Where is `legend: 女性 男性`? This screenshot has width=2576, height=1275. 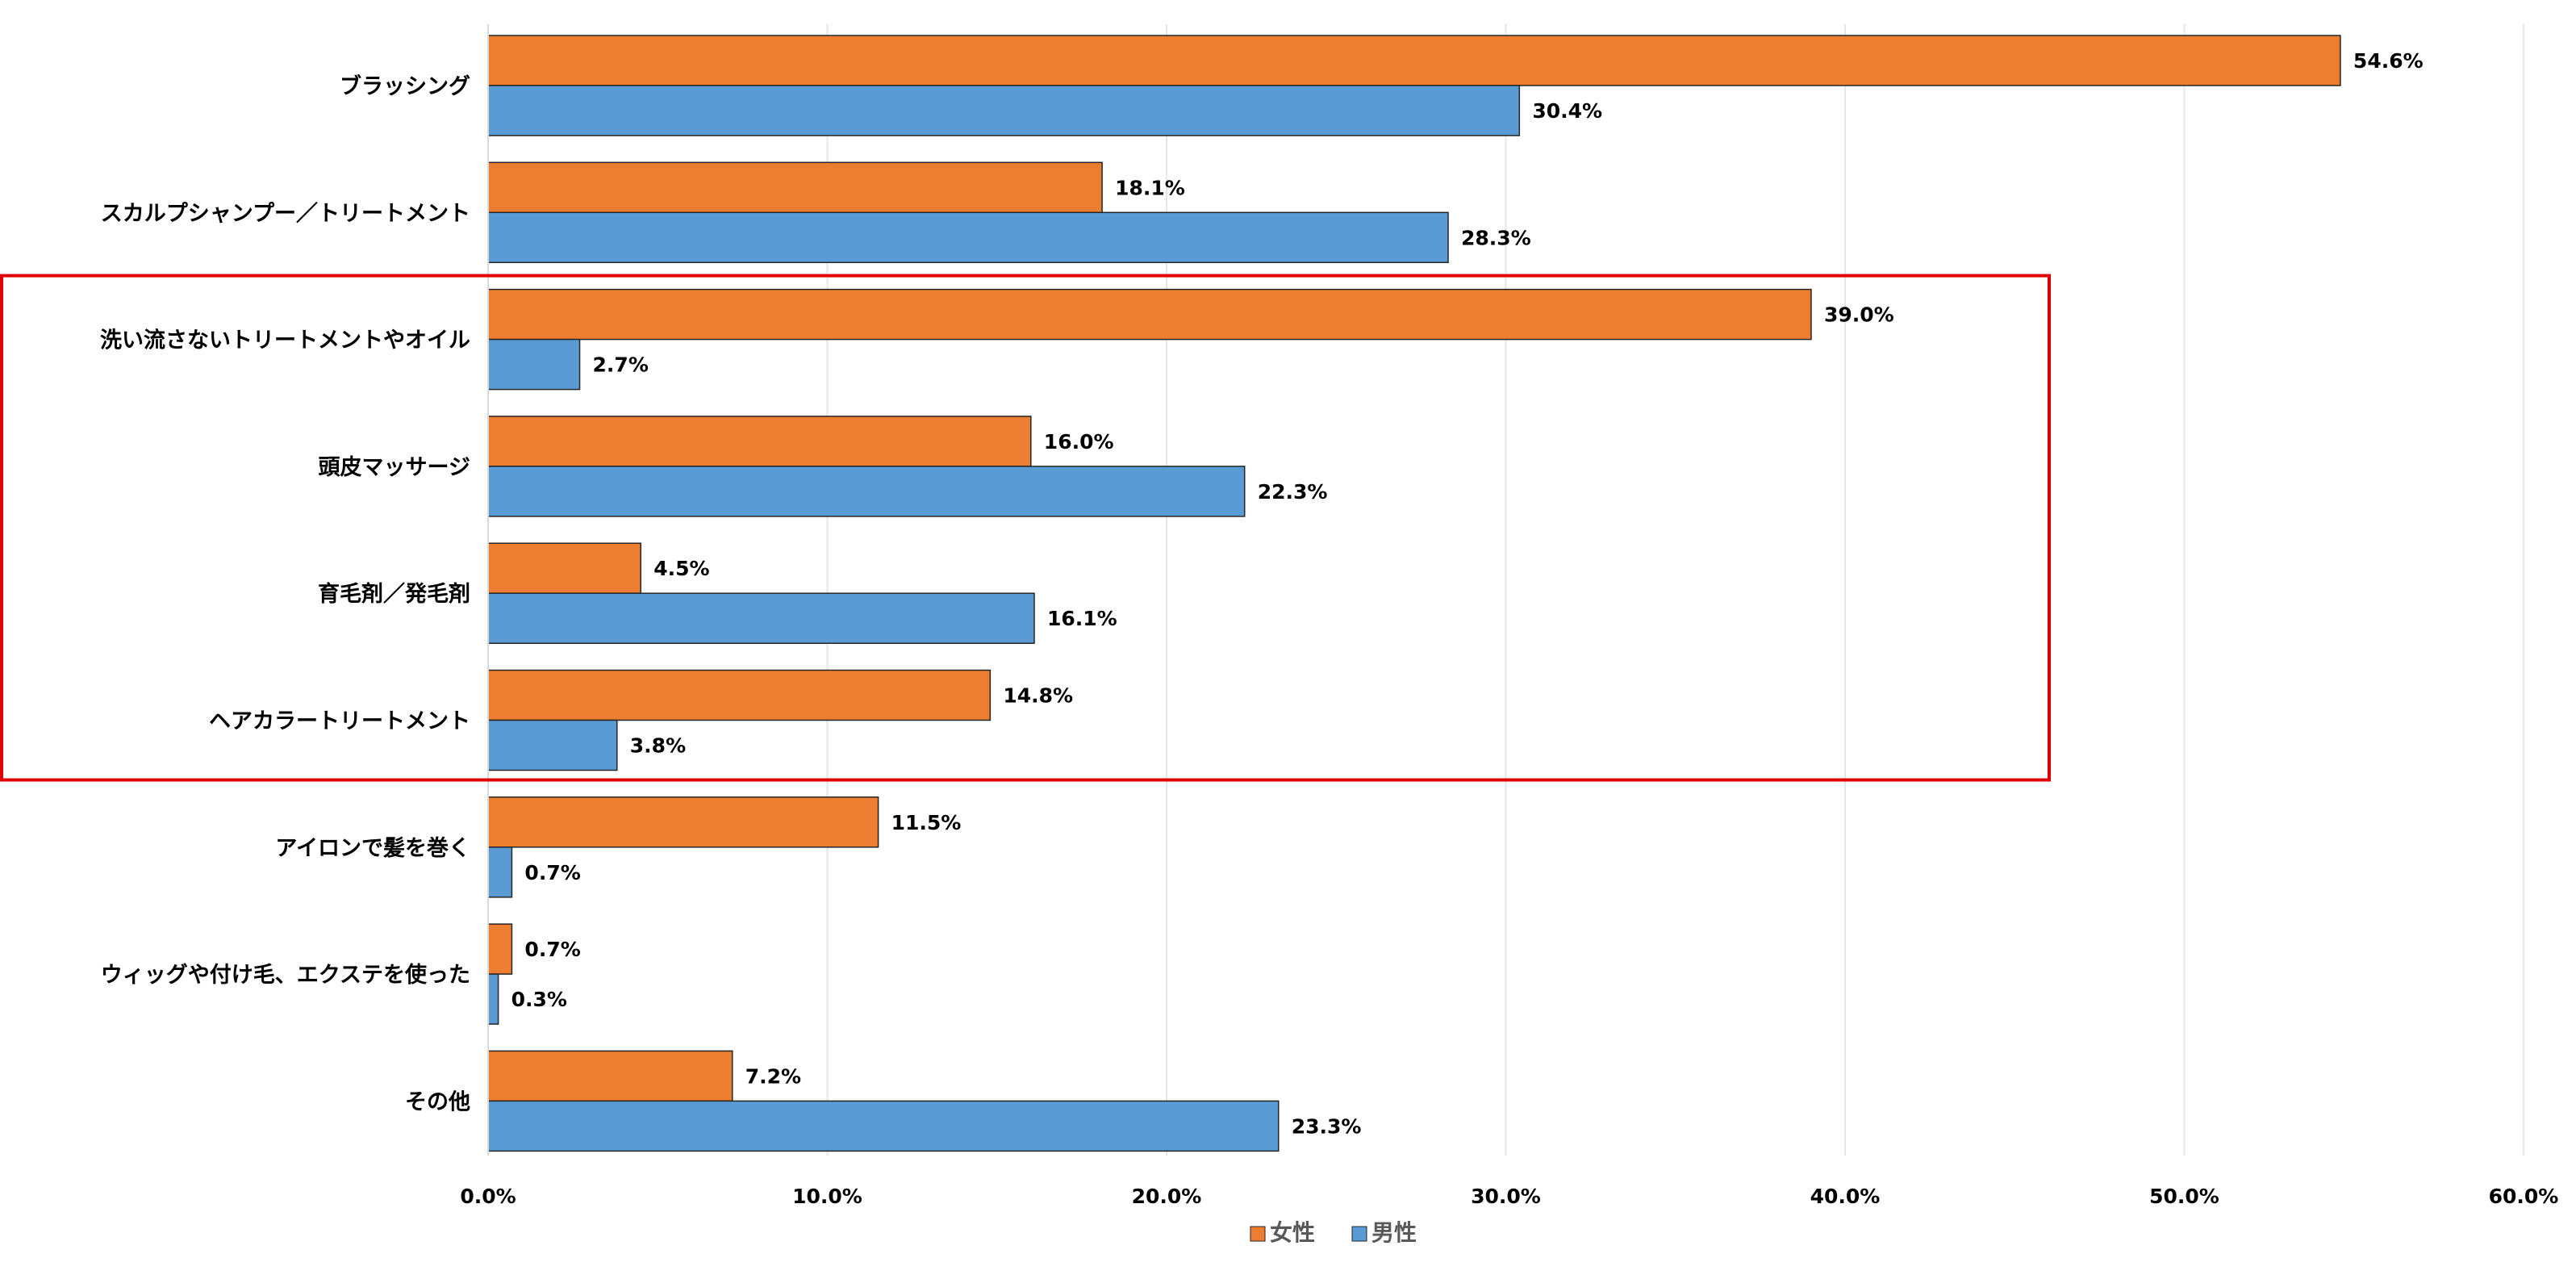 legend: 女性 男性 is located at coordinates (1333, 1232).